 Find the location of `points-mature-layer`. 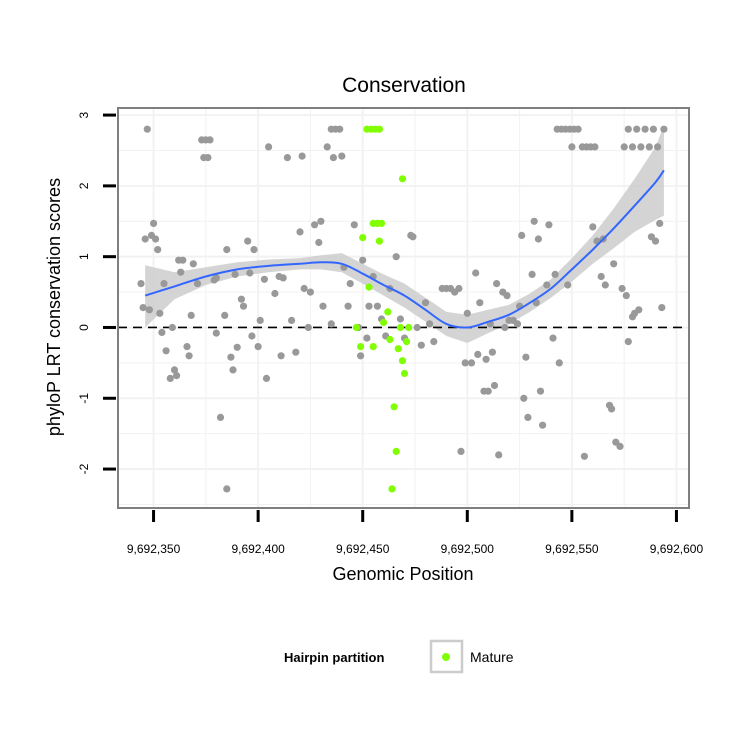

points-mature-layer is located at coordinates (382, 309).